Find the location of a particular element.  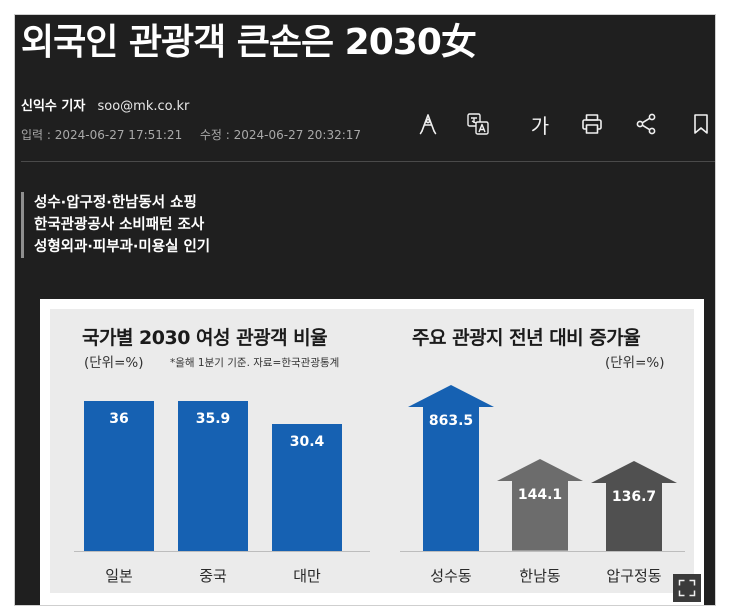

share-style-icon is located at coordinates (428, 124).